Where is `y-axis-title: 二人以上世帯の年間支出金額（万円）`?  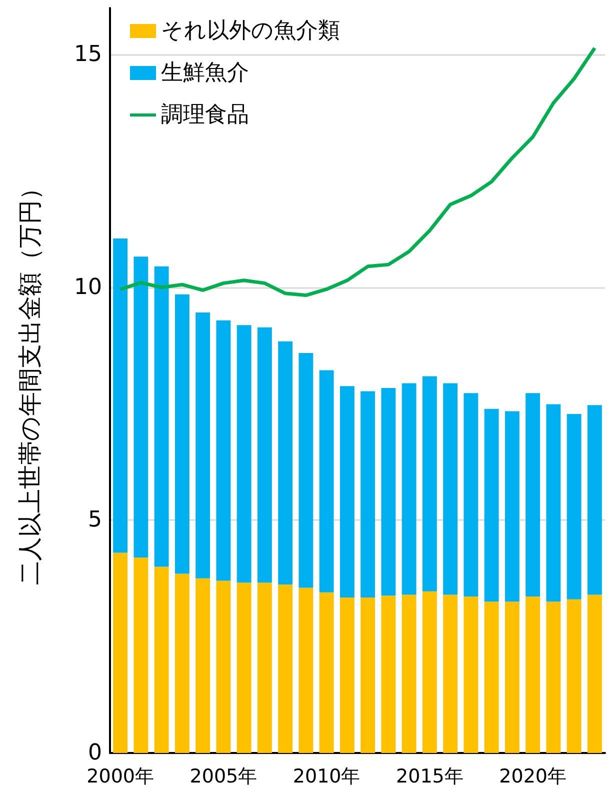 y-axis-title: 二人以上世帯の年間支出金額（万円） is located at coordinates (30, 380).